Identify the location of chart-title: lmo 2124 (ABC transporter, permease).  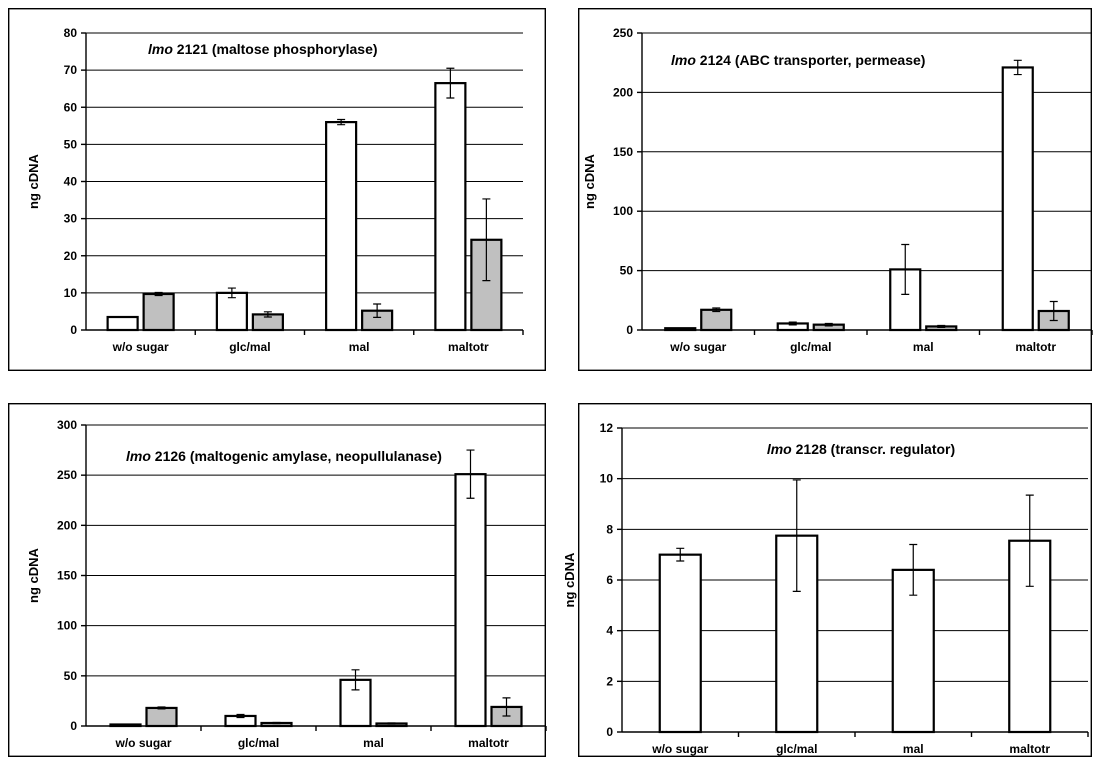
(798, 60).